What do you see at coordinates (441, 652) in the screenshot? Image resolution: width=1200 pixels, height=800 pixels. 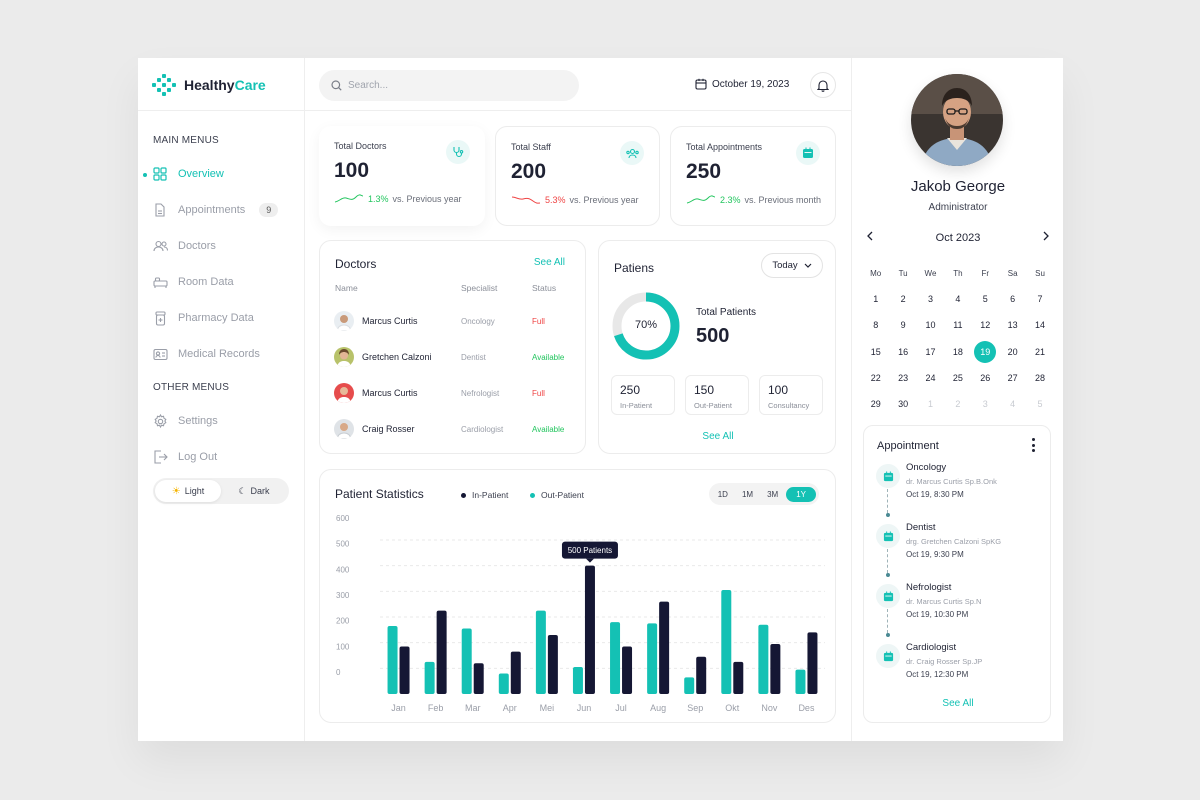 I see `bar-in-patient-feb` at bounding box center [441, 652].